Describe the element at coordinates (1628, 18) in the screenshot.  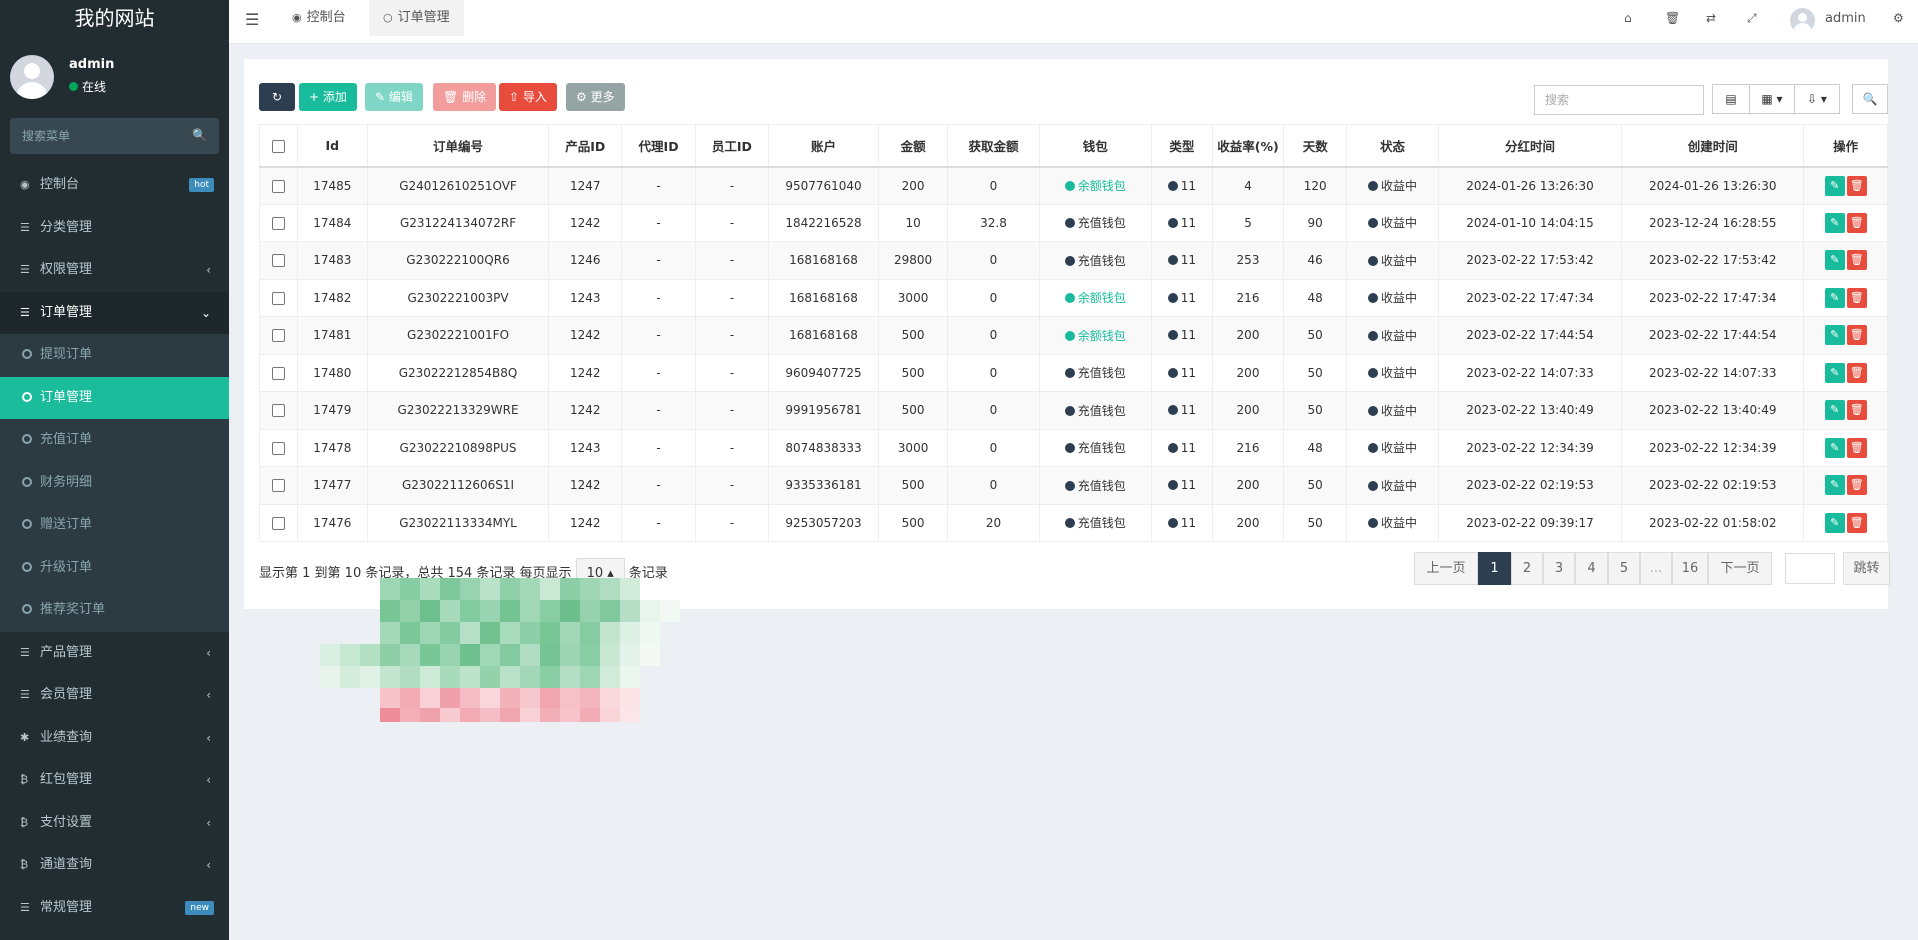
I see `home-icon: ⌂` at that location.